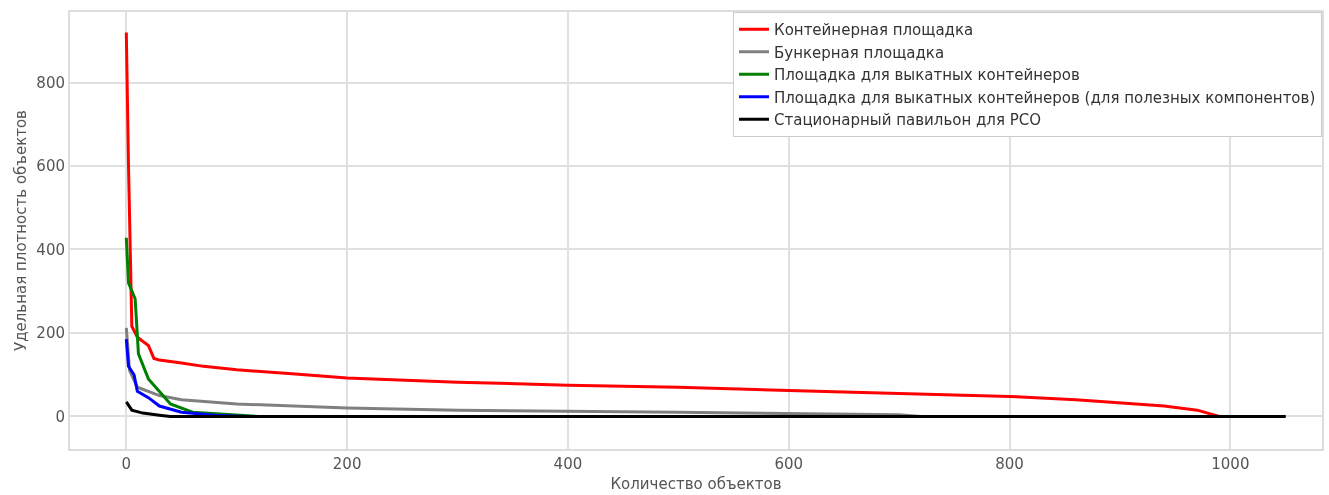 This screenshot has height=495, width=1329. Describe the element at coordinates (60, 416) in the screenshot. I see `y-tick-label: 0` at that location.